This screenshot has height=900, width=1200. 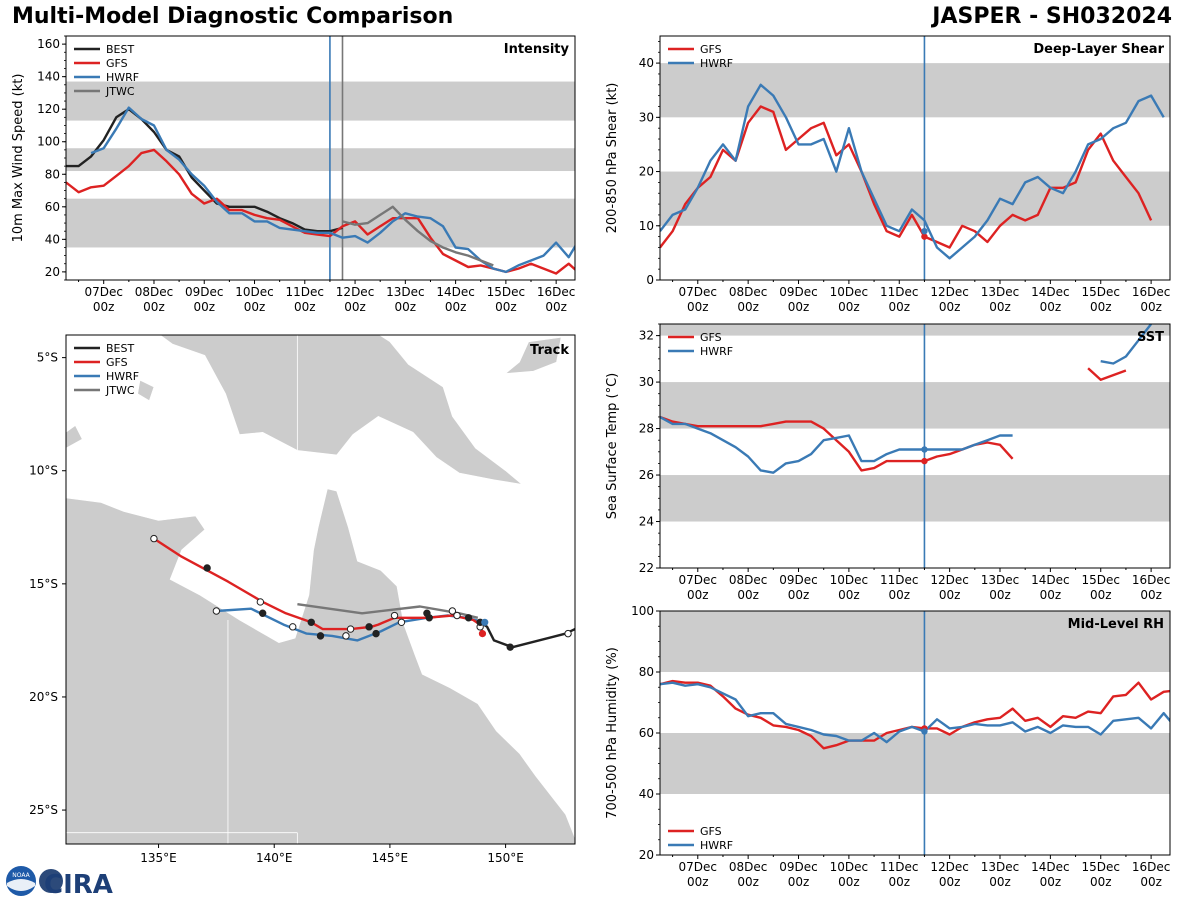 What do you see at coordinates (949, 580) in the screenshot?
I see `sst-xtick-label: 12Dec` at bounding box center [949, 580].